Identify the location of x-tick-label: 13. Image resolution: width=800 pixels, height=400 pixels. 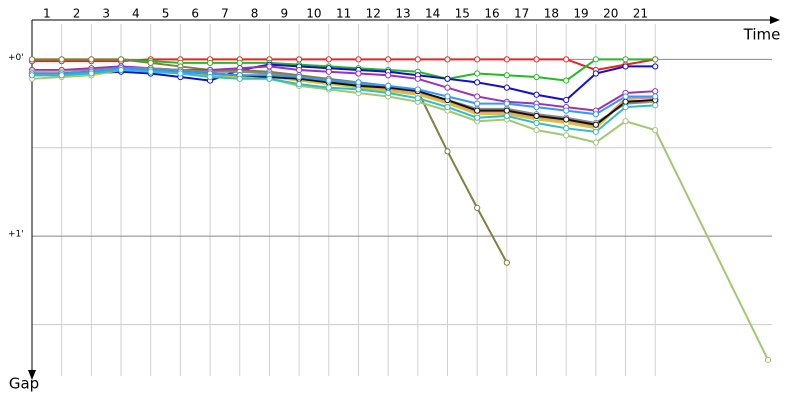
(402, 14).